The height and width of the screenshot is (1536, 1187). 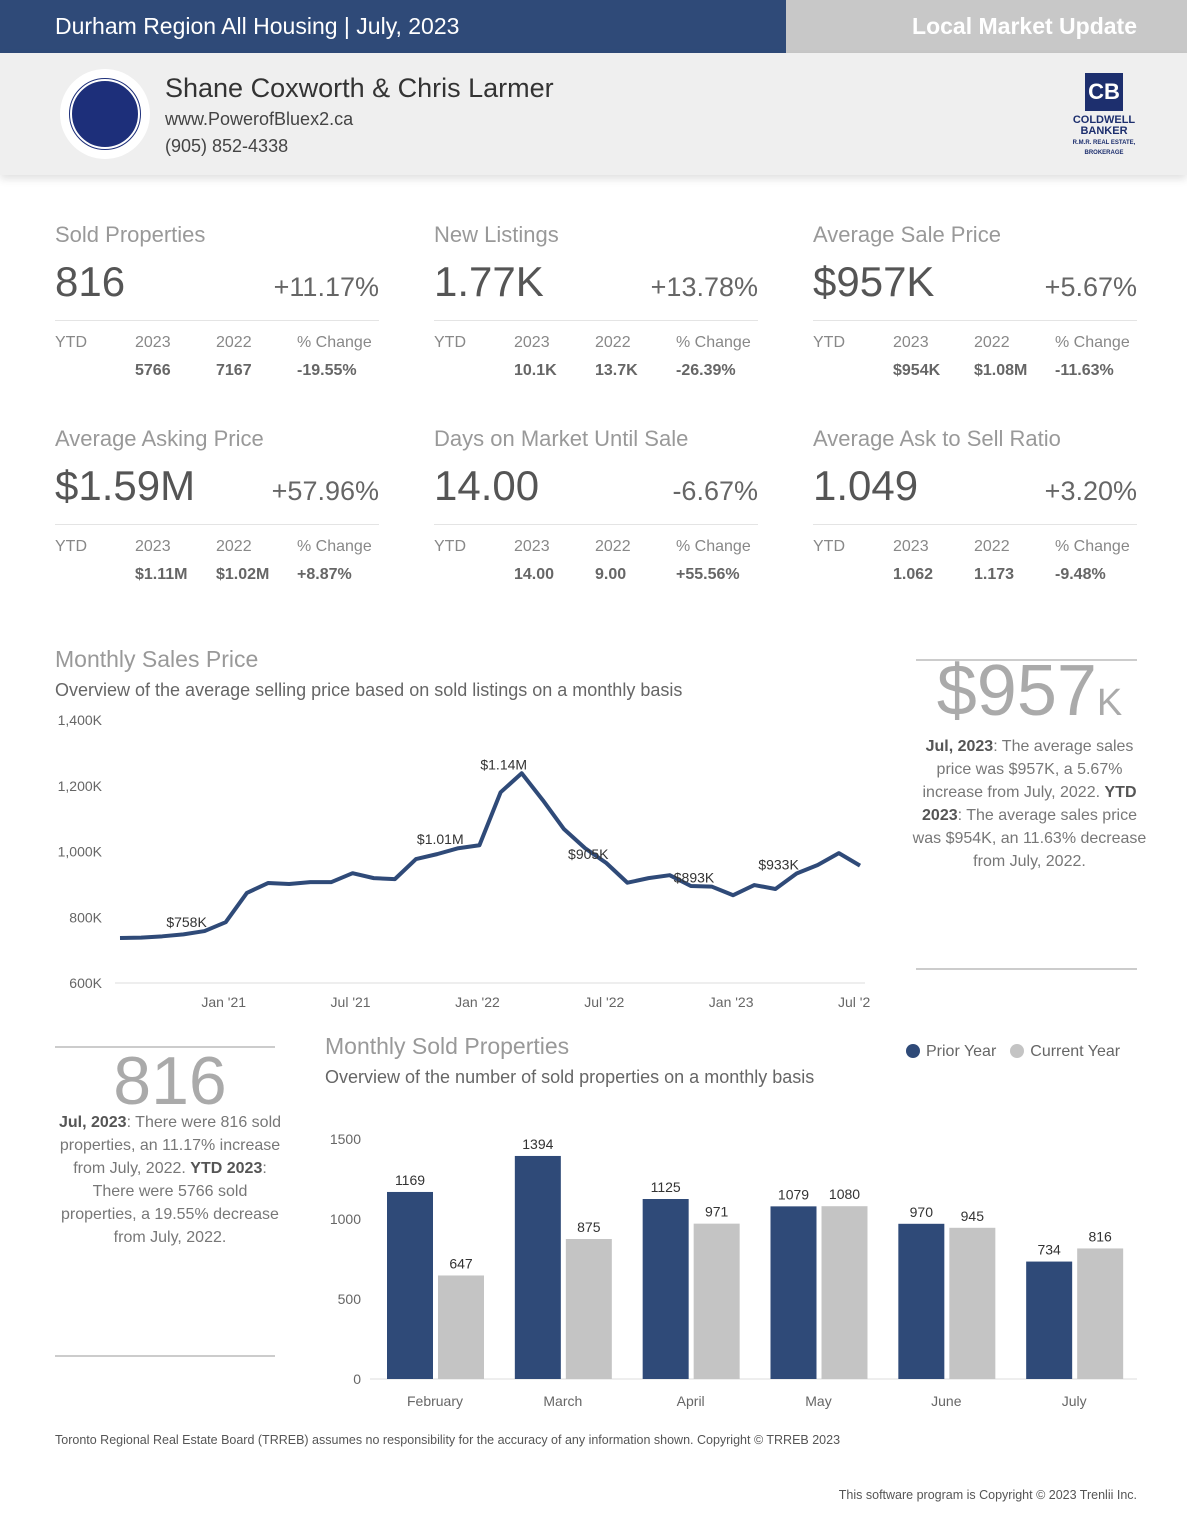 What do you see at coordinates (616, 370) in the screenshot?
I see `ytd-2022: 13.7K` at bounding box center [616, 370].